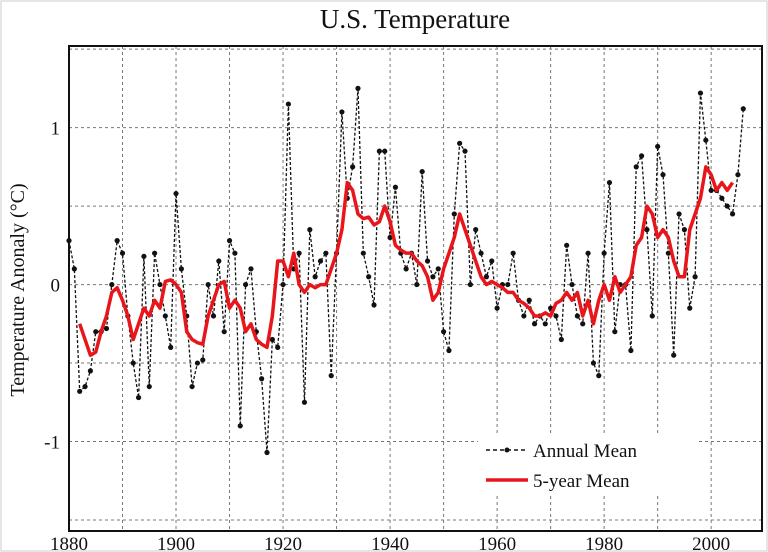 This screenshot has width=768, height=552. What do you see at coordinates (56, 286) in the screenshot?
I see `y-tick-label: 0` at bounding box center [56, 286].